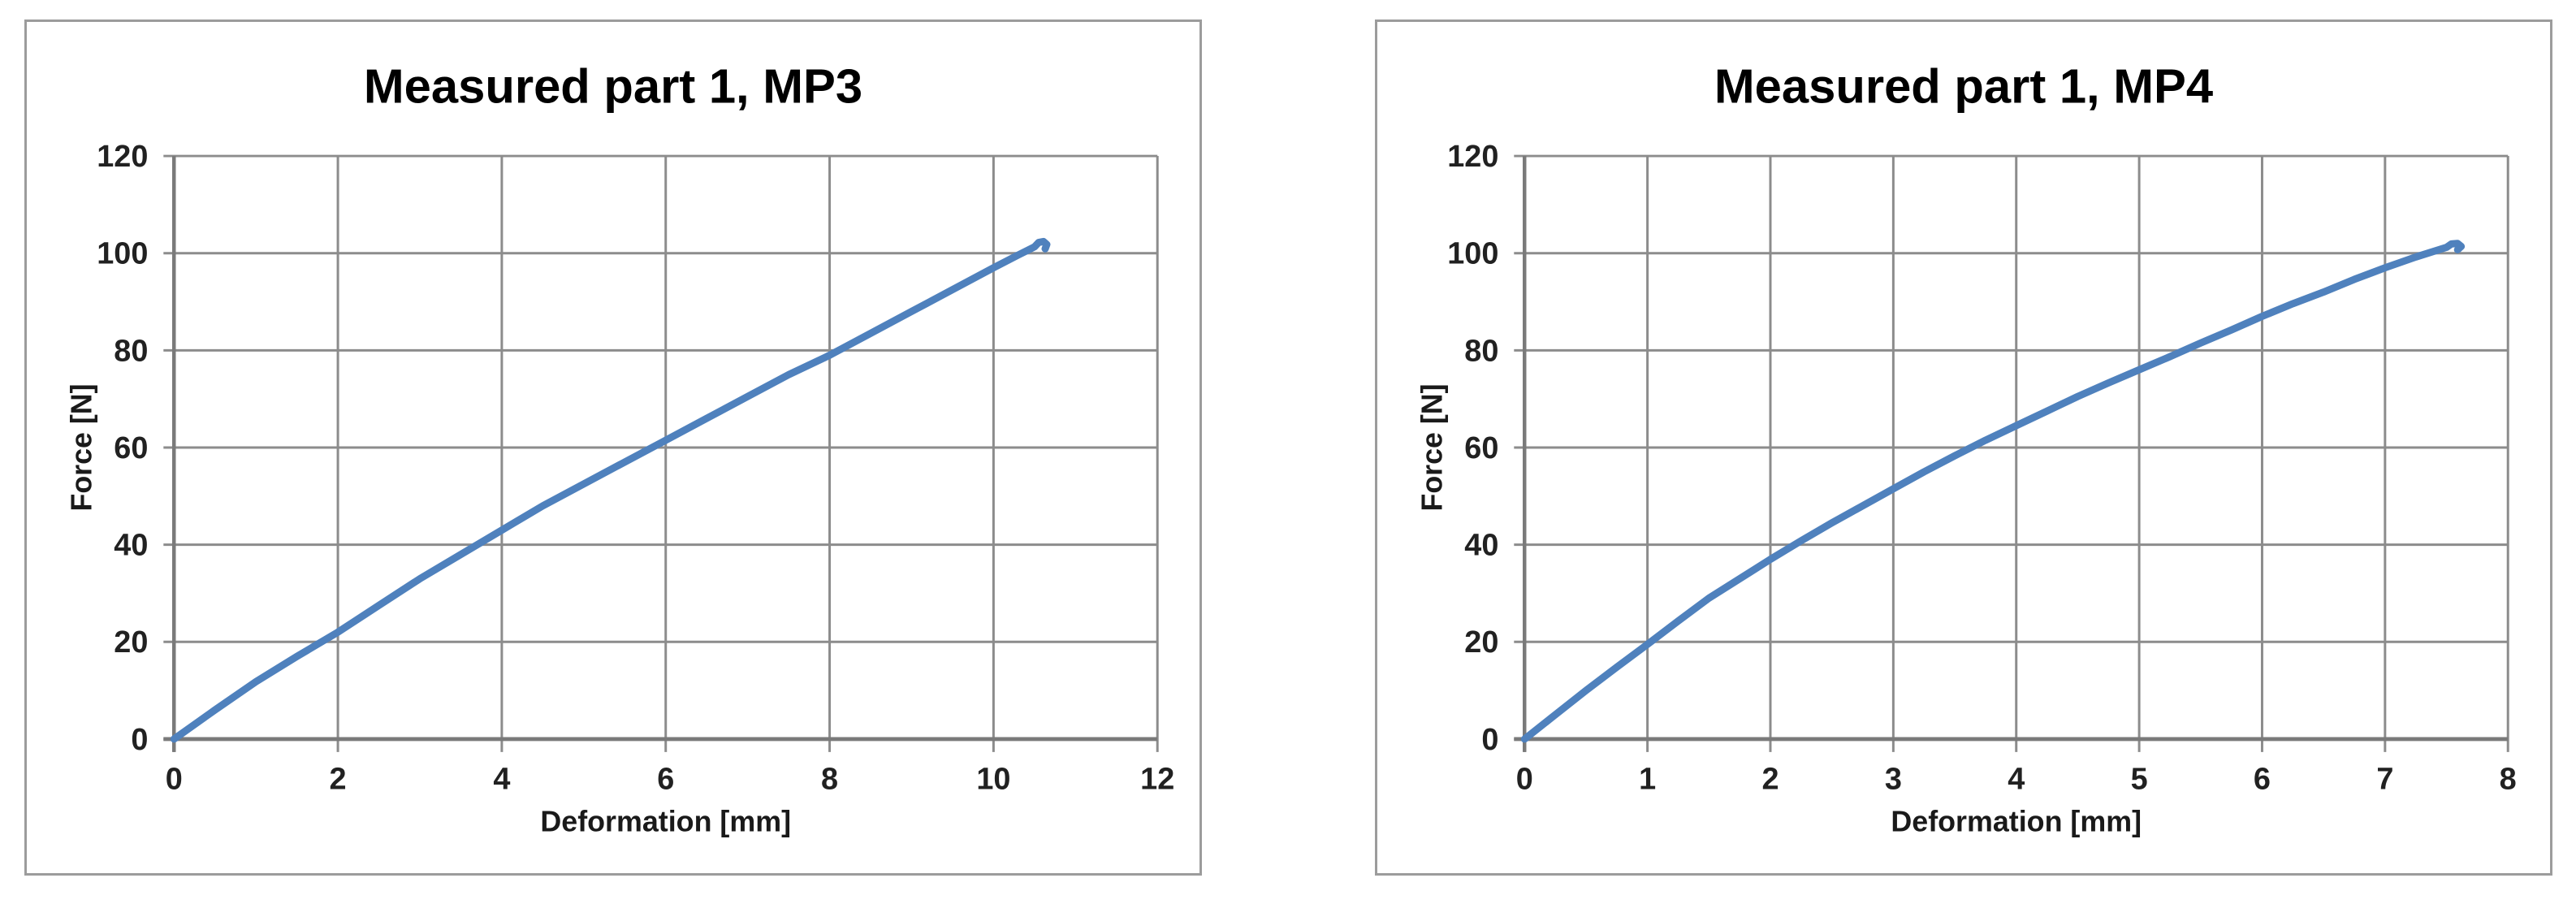  I want to click on x-tick-label: 12, so click(1157, 780).